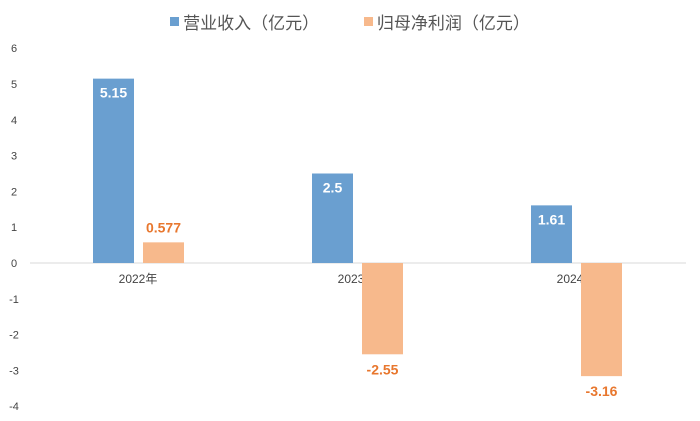 This screenshot has height=421, width=700. What do you see at coordinates (333, 188) in the screenshot?
I see `data-label: 2.5` at bounding box center [333, 188].